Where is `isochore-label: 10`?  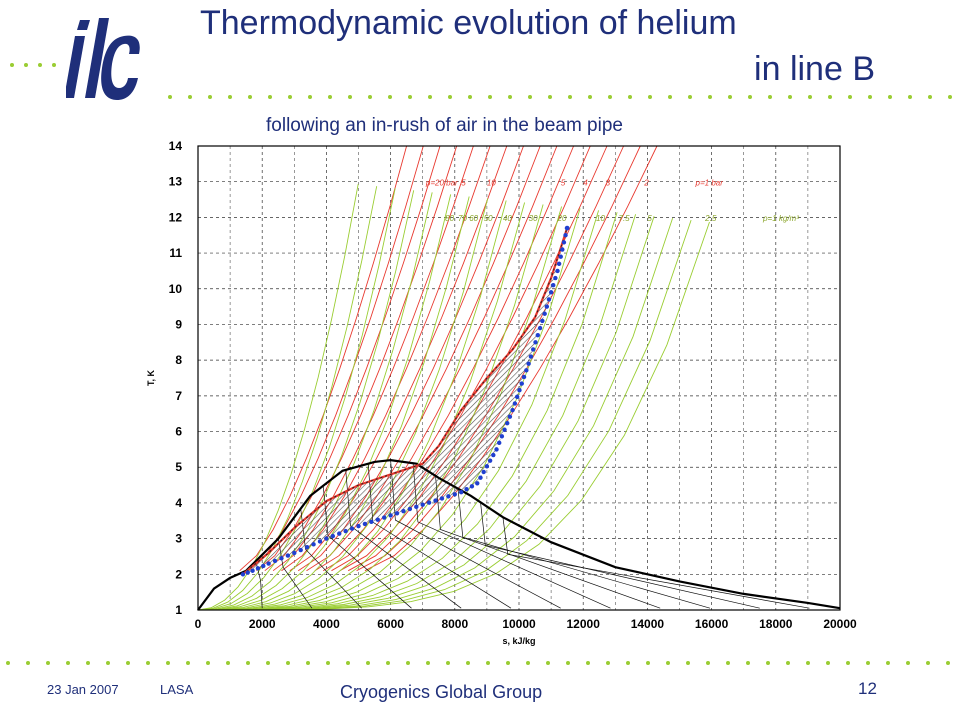 isochore-label: 10 is located at coordinates (600, 218).